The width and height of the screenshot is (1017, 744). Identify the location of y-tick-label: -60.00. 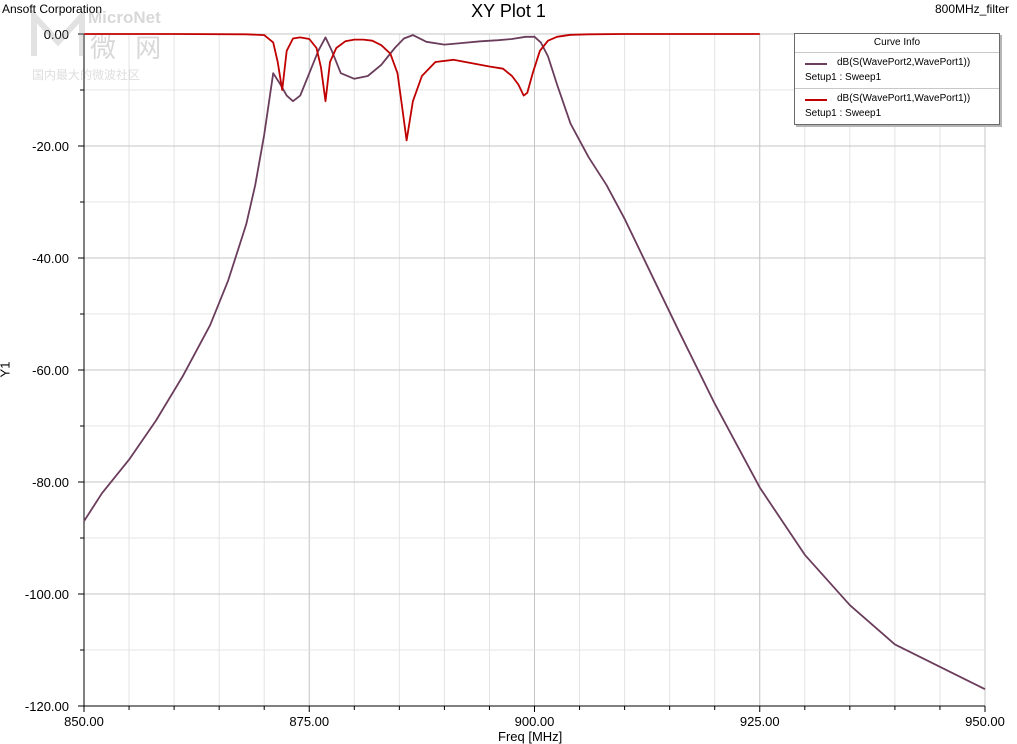
(50, 370).